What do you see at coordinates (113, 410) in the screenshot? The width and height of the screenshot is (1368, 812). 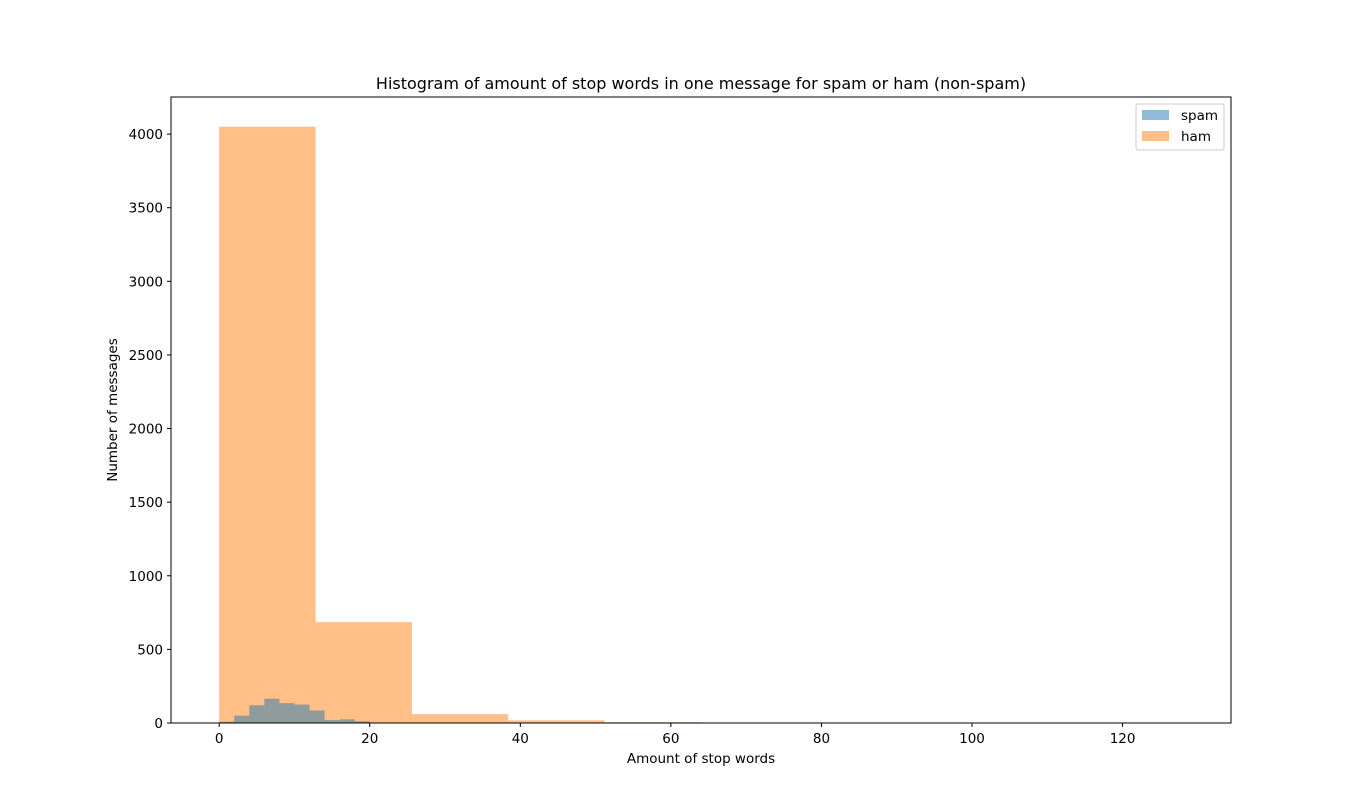 I see `y-axis-label: Number of messages` at bounding box center [113, 410].